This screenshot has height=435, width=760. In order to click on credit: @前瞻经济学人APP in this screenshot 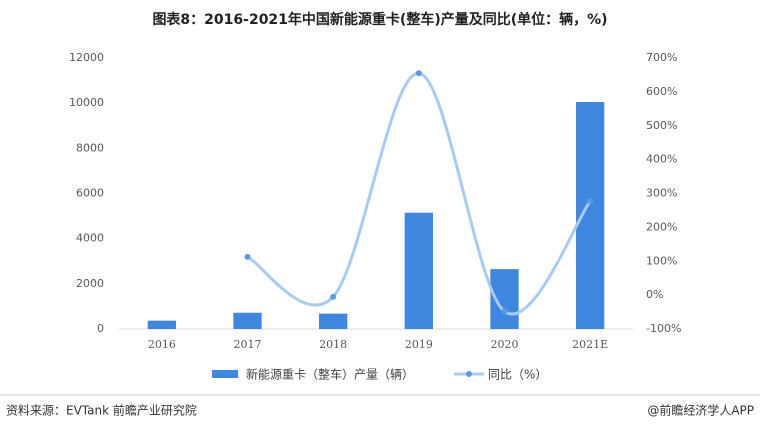, I will do `click(700, 410)`.